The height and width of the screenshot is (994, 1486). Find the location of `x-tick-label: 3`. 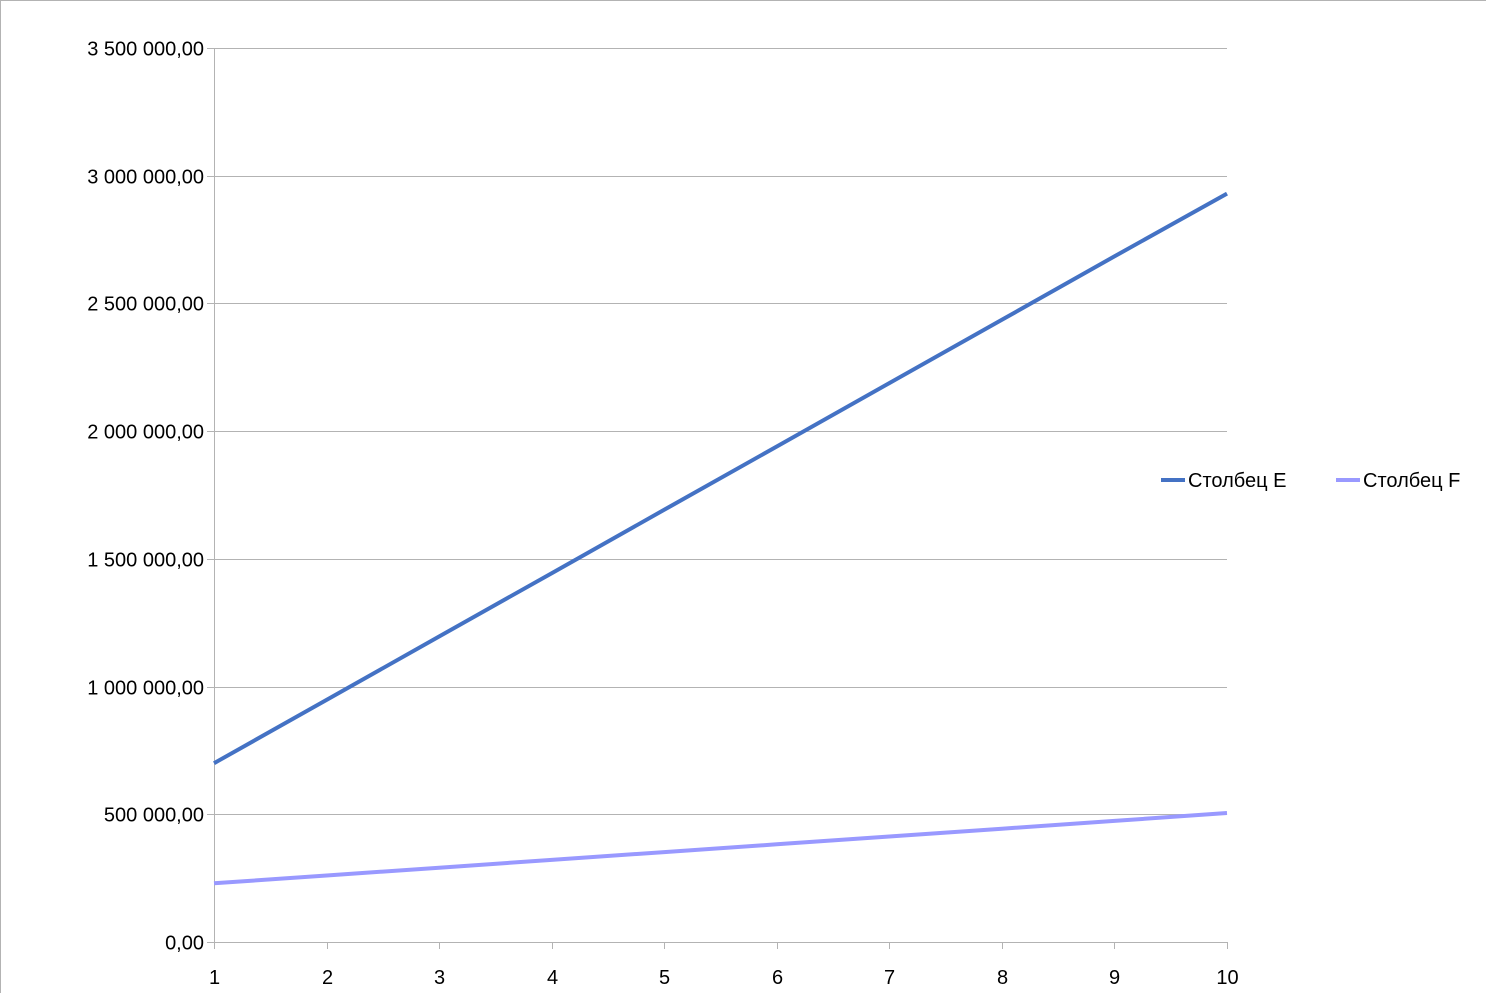

x-tick-label: 3 is located at coordinates (439, 978).